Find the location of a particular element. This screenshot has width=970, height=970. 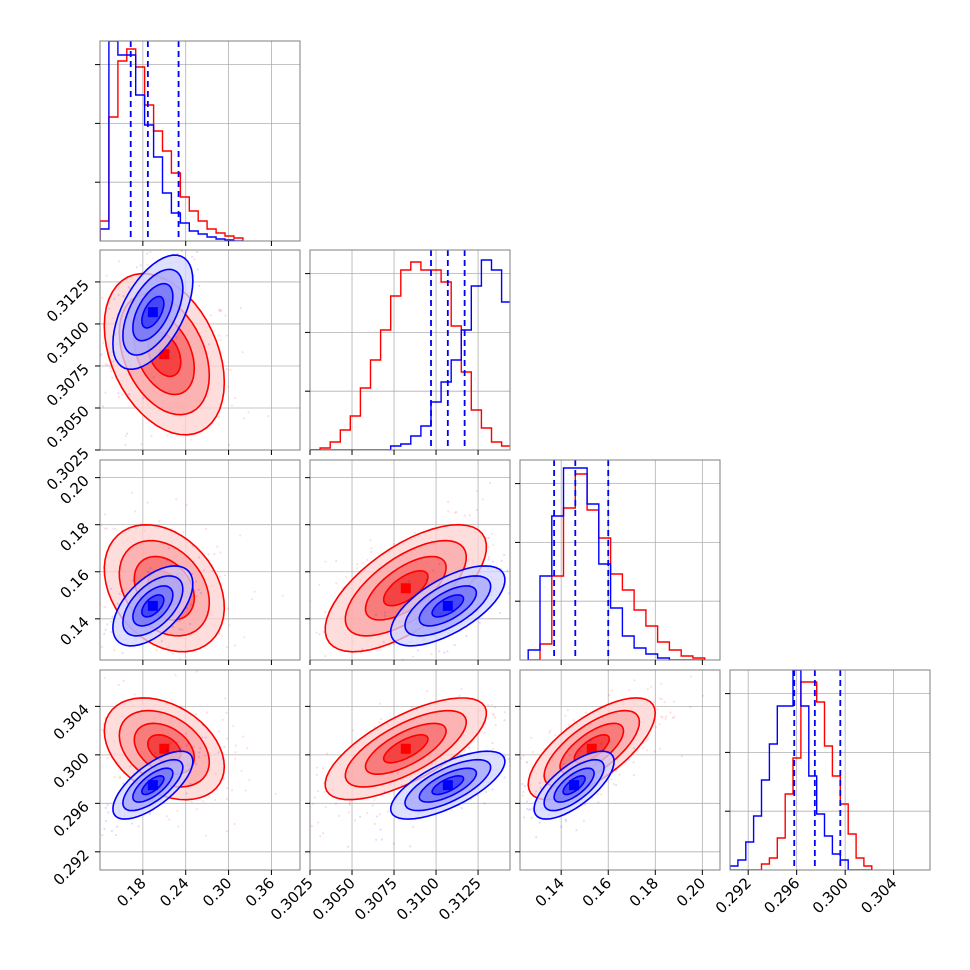

y-tick-label: 0.18 is located at coordinates (74, 537).